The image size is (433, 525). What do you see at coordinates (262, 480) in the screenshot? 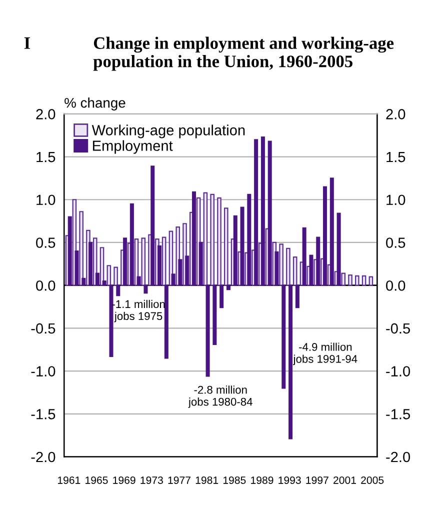
I see `x-tick-label: 1989` at bounding box center [262, 480].